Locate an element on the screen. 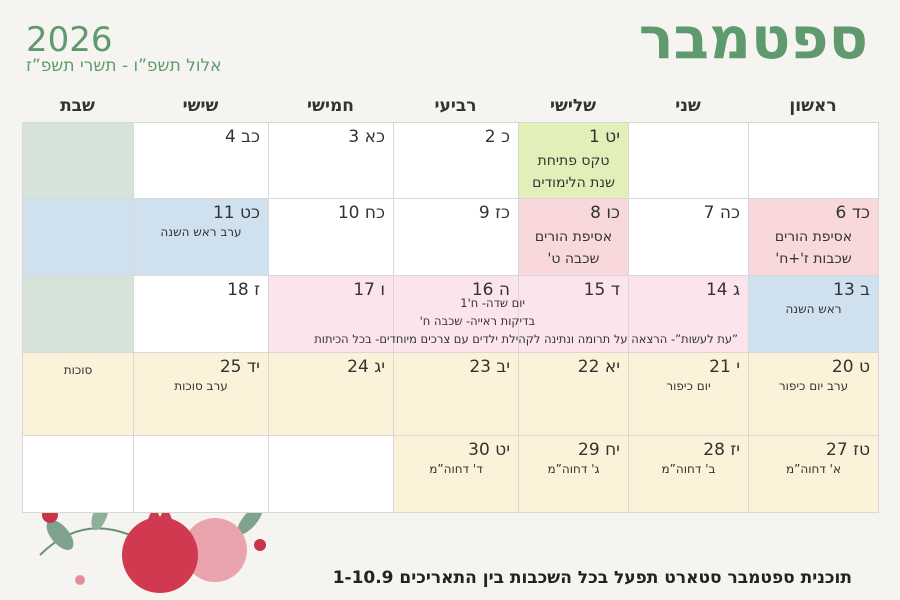  day-date: 10 כח is located at coordinates (361, 213).